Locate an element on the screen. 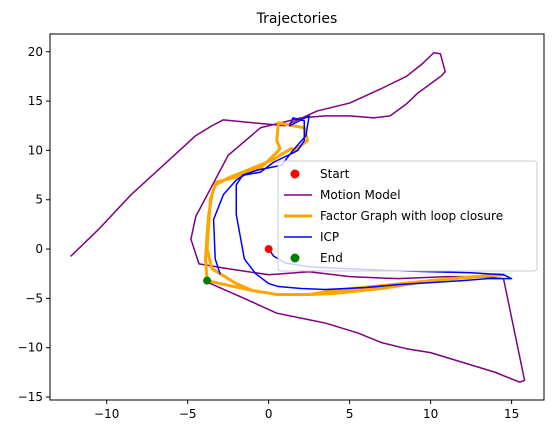 Image resolution: width=554 pixels, height=435 pixels. x-tick-label: 5 is located at coordinates (350, 414).